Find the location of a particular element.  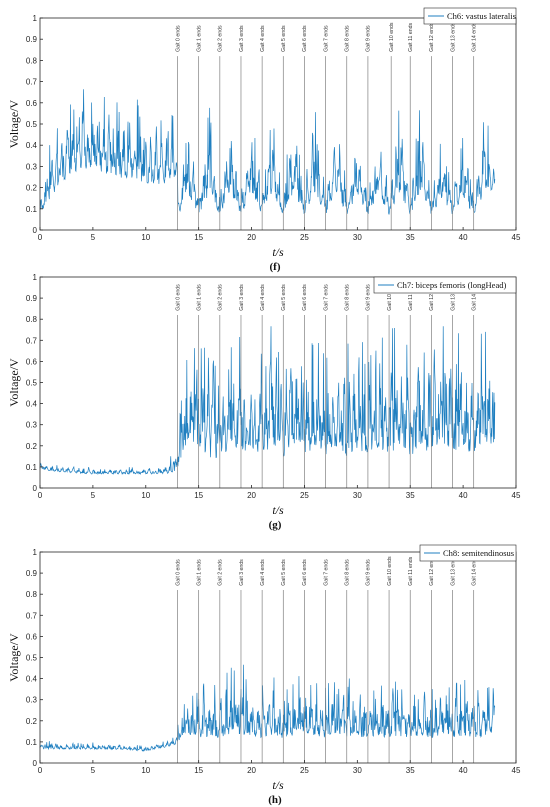

panel-label: (g) is located at coordinates (275, 525).